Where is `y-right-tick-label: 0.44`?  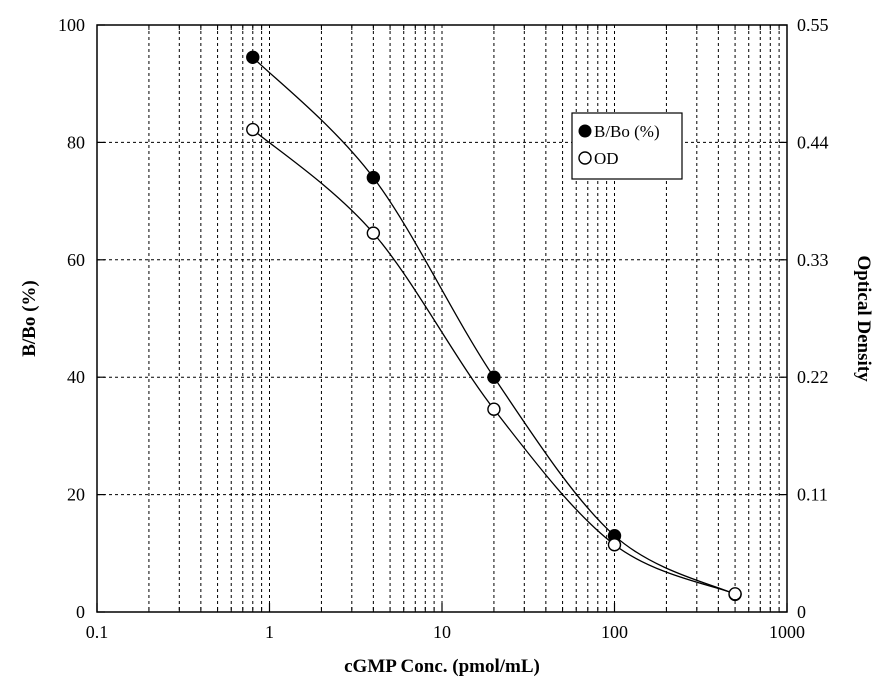 y-right-tick-label: 0.44 is located at coordinates (813, 142).